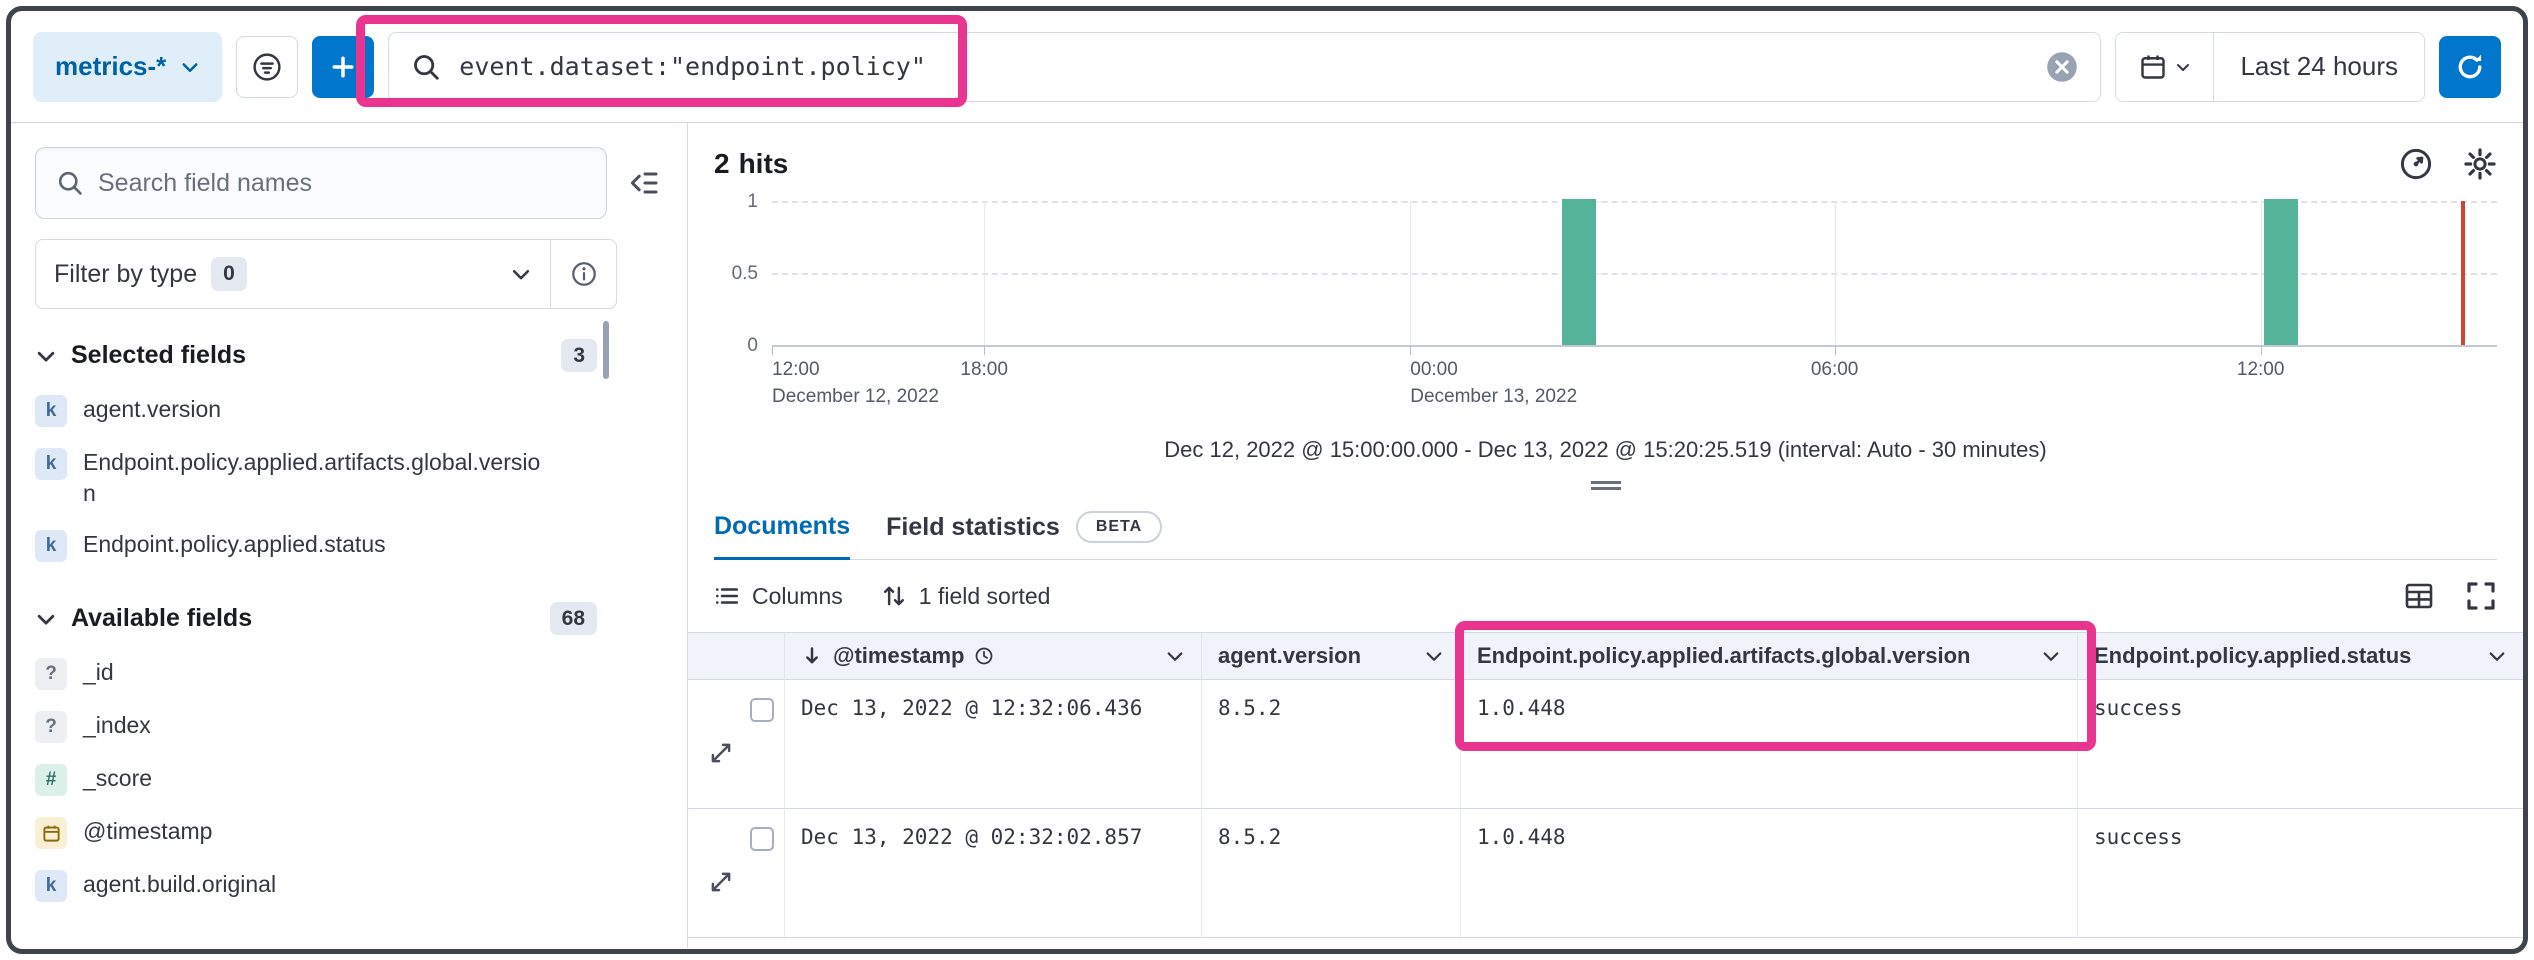  What do you see at coordinates (2062, 67) in the screenshot?
I see `clear-query-icon` at bounding box center [2062, 67].